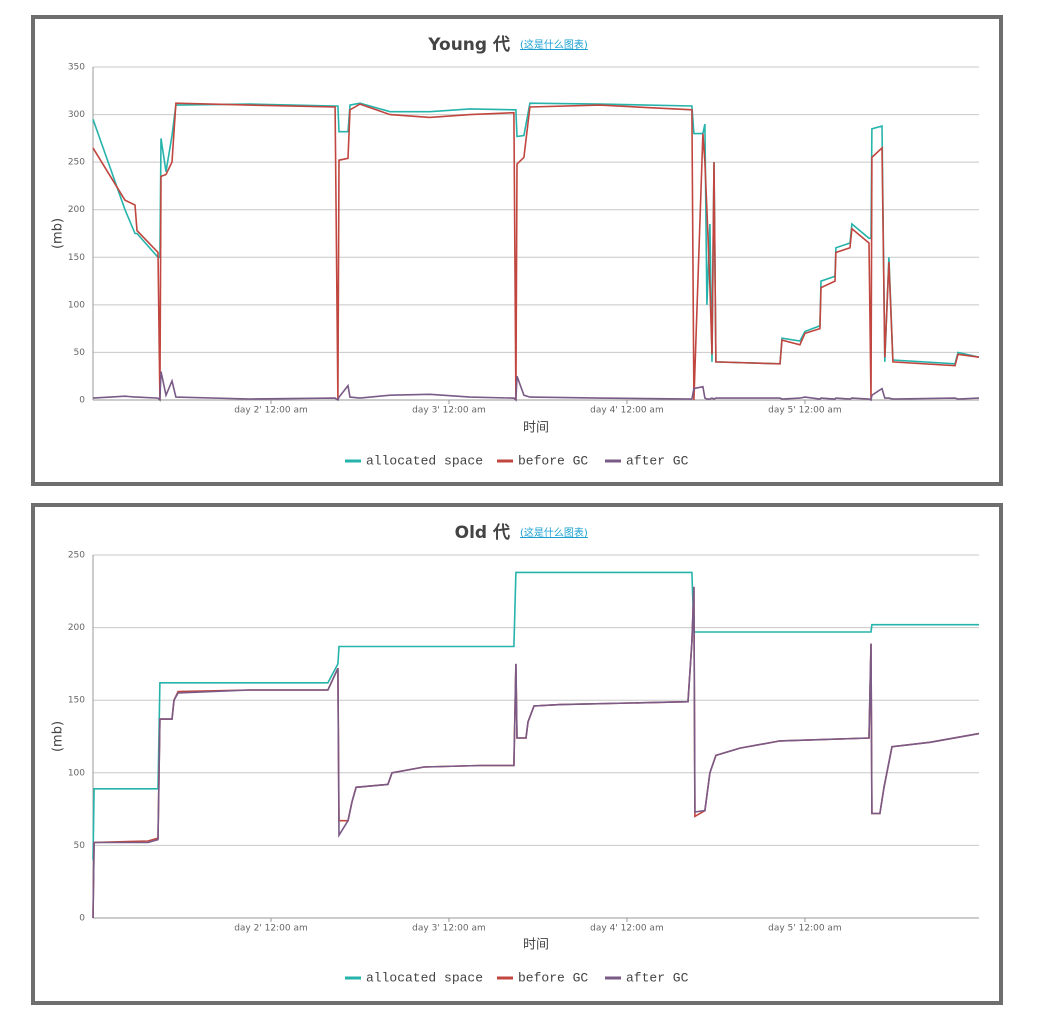  Describe the element at coordinates (482, 532) in the screenshot. I see `chart-title: Old 代` at that location.